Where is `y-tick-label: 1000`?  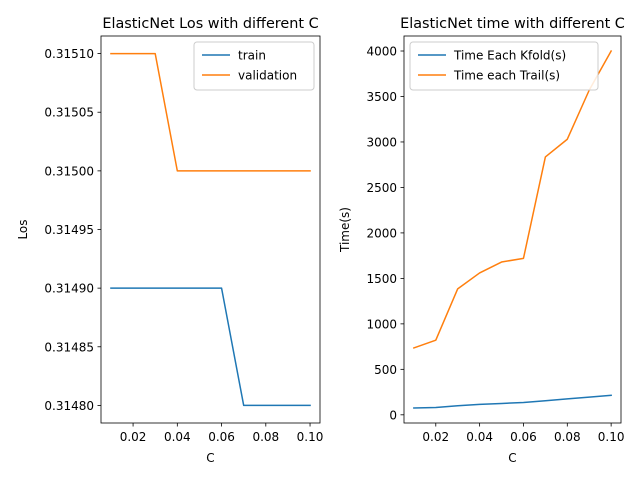
y-tick-label: 1000 is located at coordinates (381, 324).